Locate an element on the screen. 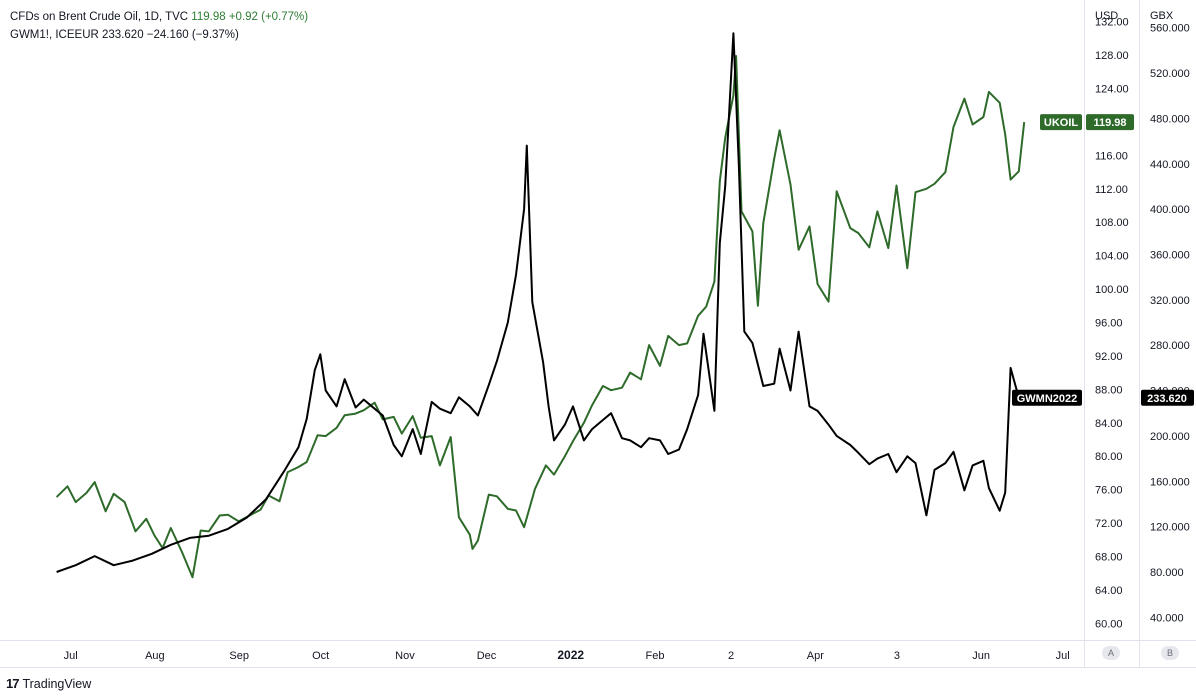 This screenshot has width=1196, height=697. usd-tick-label: 124.00 is located at coordinates (1112, 90).